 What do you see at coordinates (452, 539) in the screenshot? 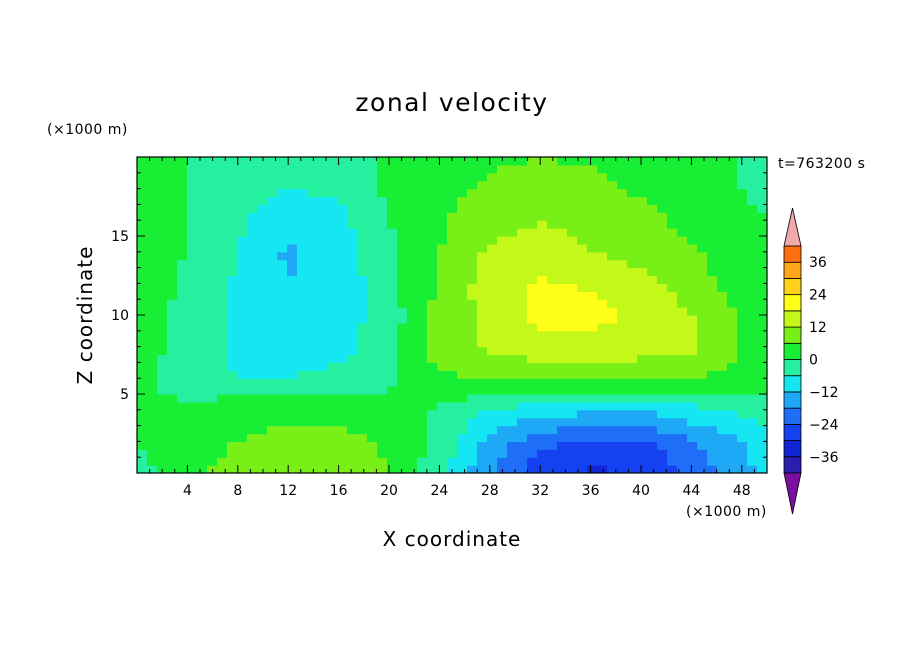
I see `x-axis-title: X coordinate` at bounding box center [452, 539].